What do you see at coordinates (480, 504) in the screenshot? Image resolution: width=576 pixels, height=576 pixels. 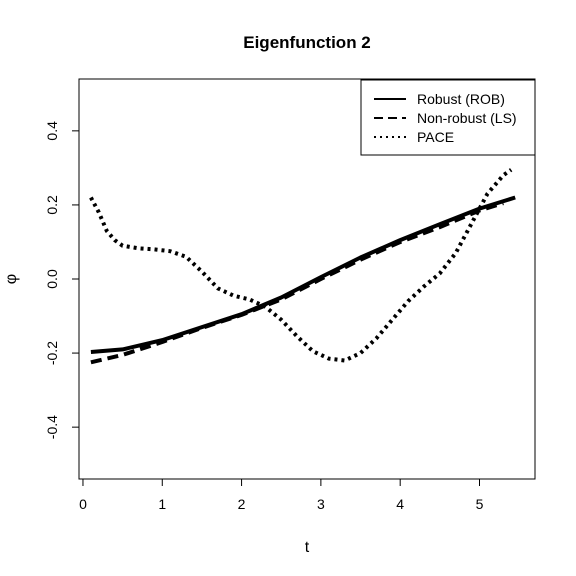 I see `x-tick-label: 5` at bounding box center [480, 504].